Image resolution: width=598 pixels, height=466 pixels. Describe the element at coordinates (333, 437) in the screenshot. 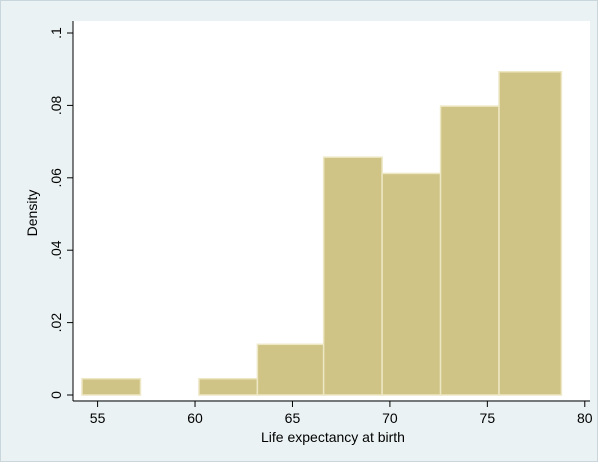

I see `x-axis-label: Life expectancy at birth` at that location.